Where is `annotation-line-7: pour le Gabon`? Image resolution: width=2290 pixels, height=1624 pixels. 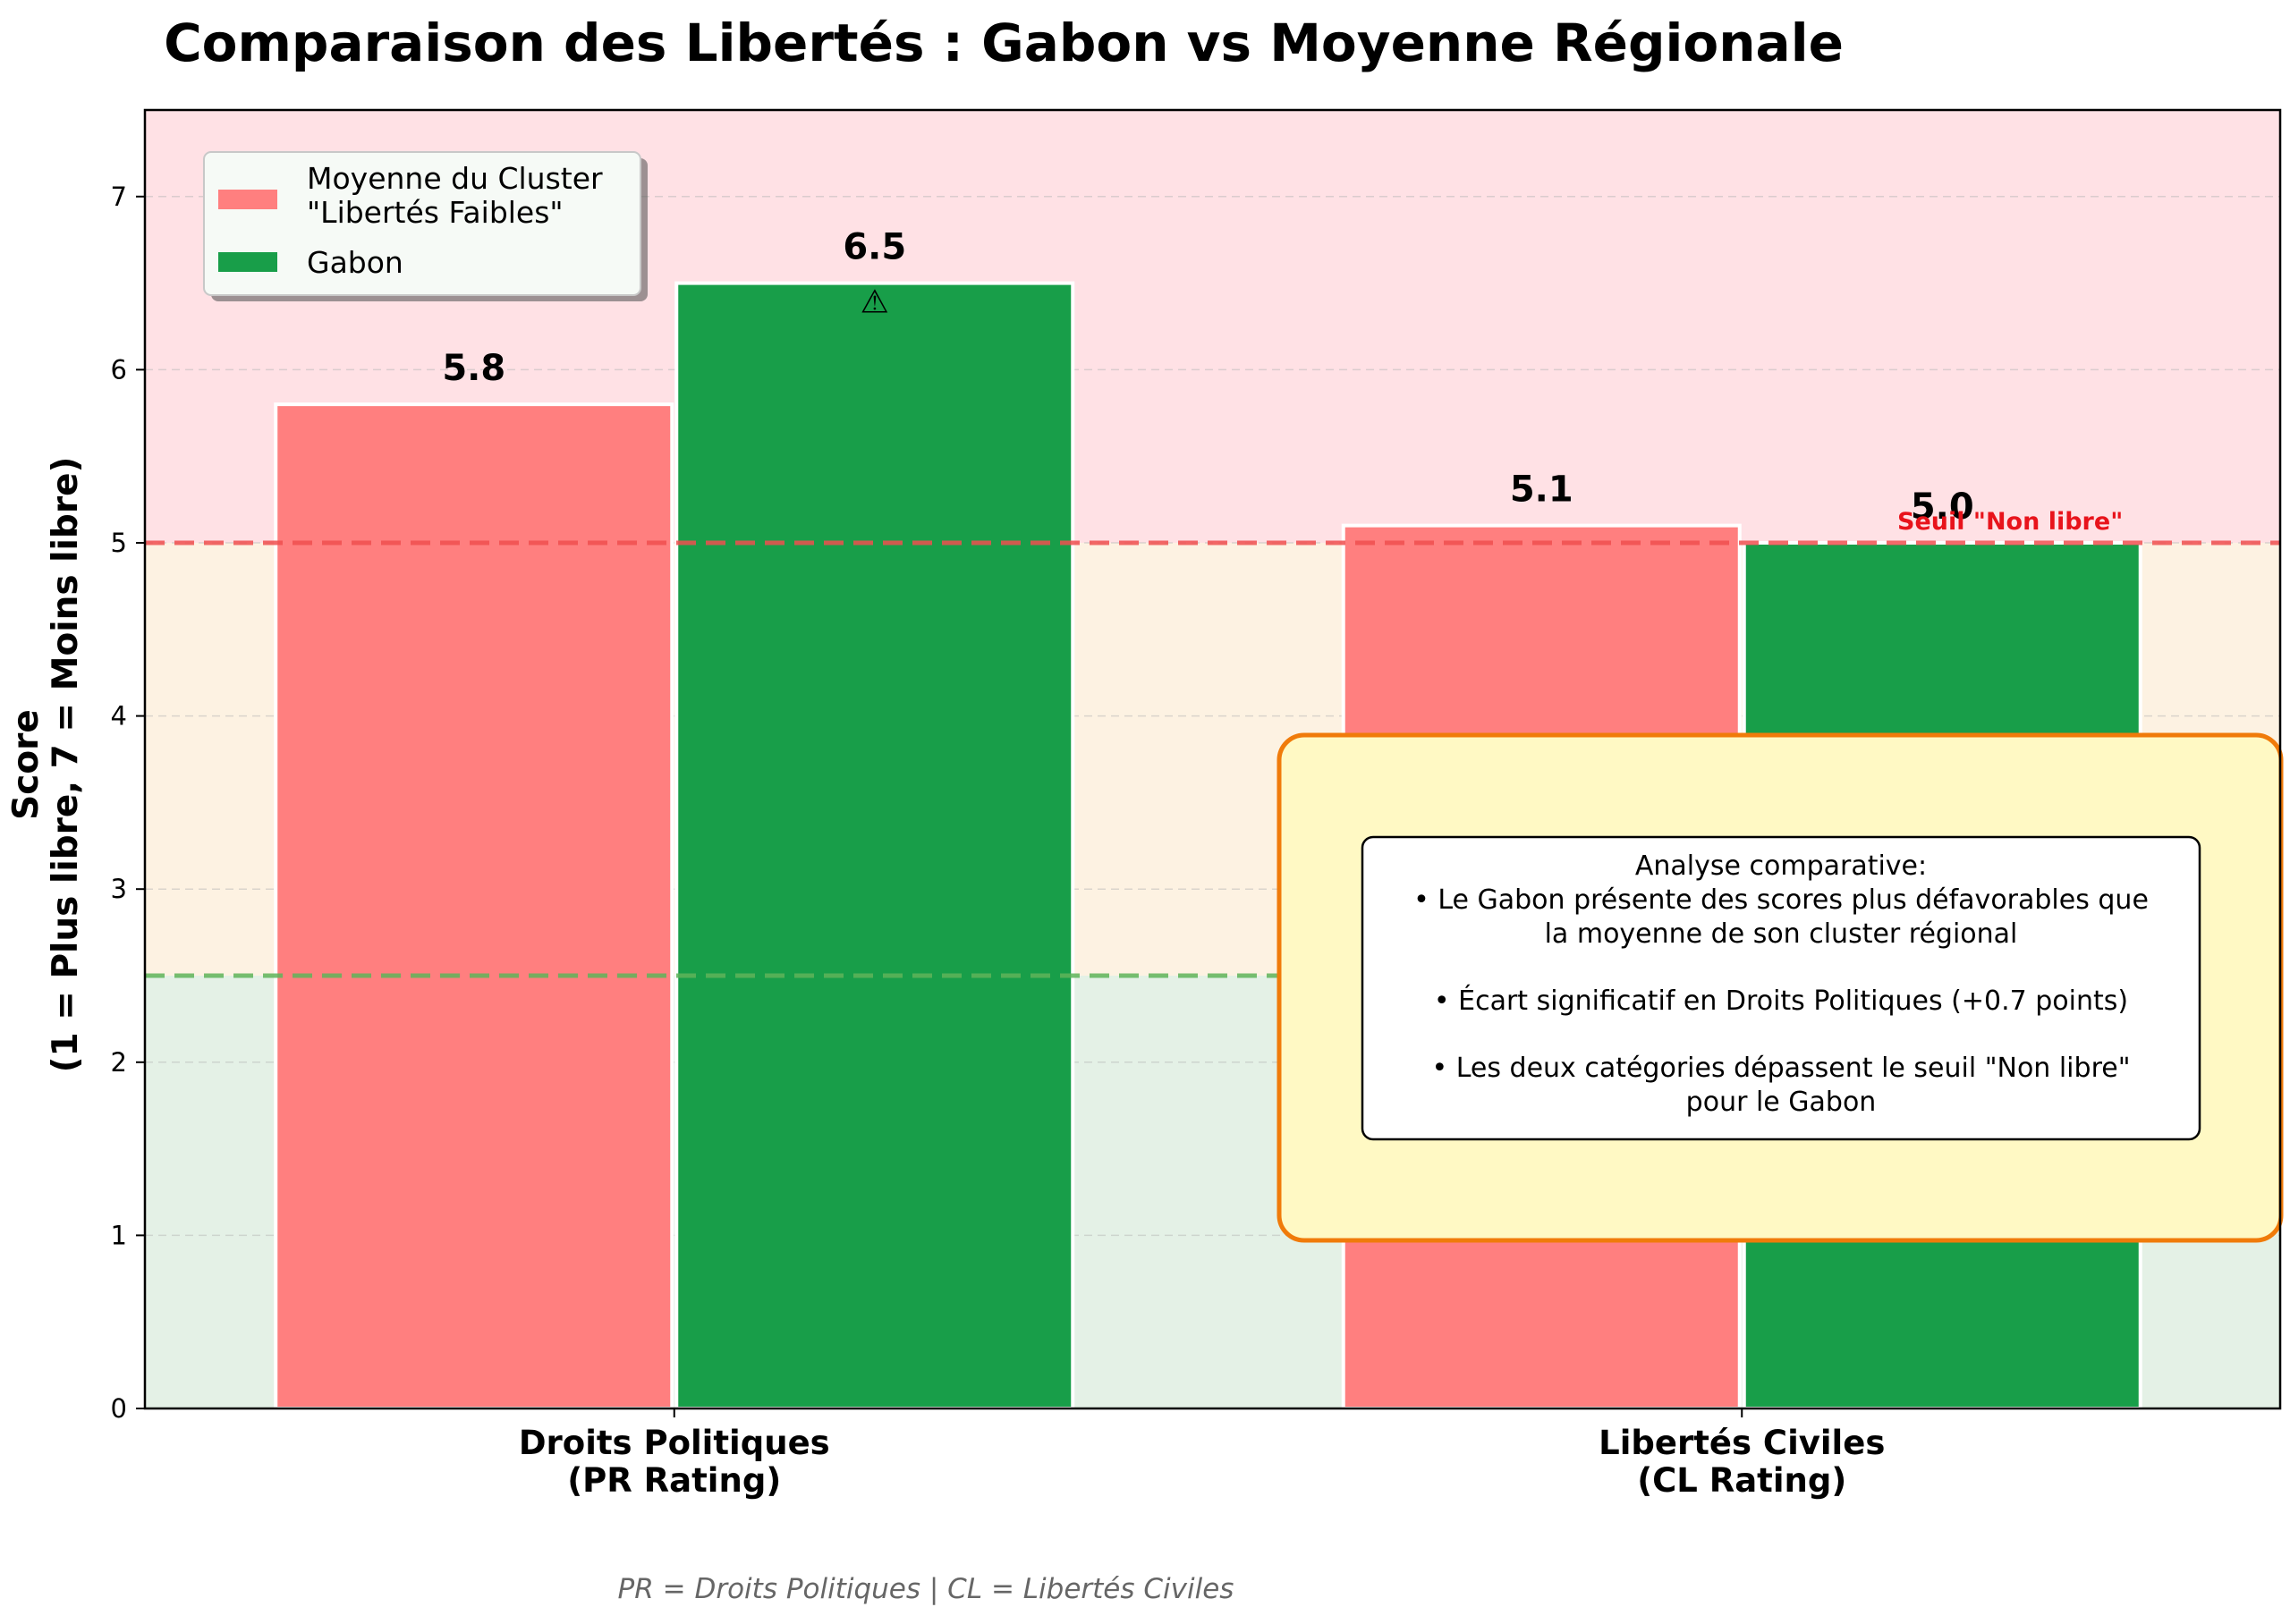 annotation-line-7: pour le Gabon is located at coordinates (1781, 1102).